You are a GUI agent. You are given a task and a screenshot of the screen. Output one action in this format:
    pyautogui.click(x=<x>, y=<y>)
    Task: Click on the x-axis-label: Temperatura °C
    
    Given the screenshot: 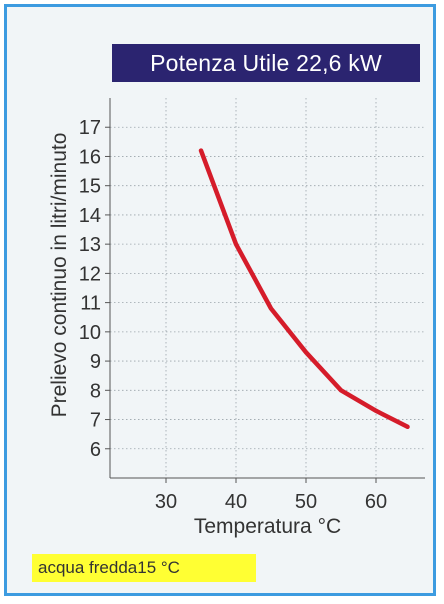 What is the action you would take?
    pyautogui.click(x=267, y=526)
    